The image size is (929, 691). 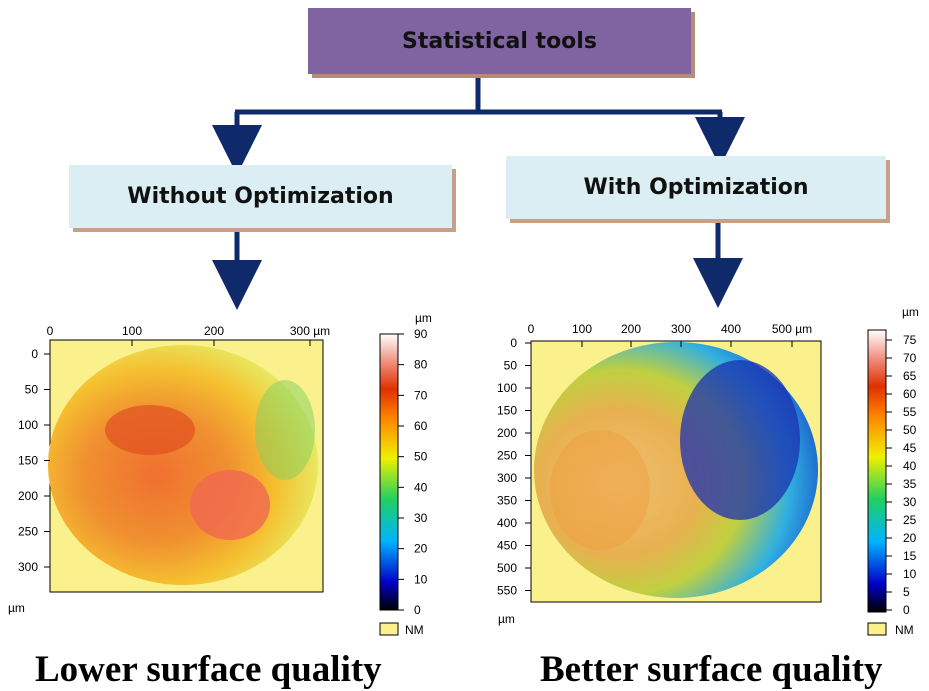 I want to click on with-optimization-box: With Optimization, so click(x=696, y=187).